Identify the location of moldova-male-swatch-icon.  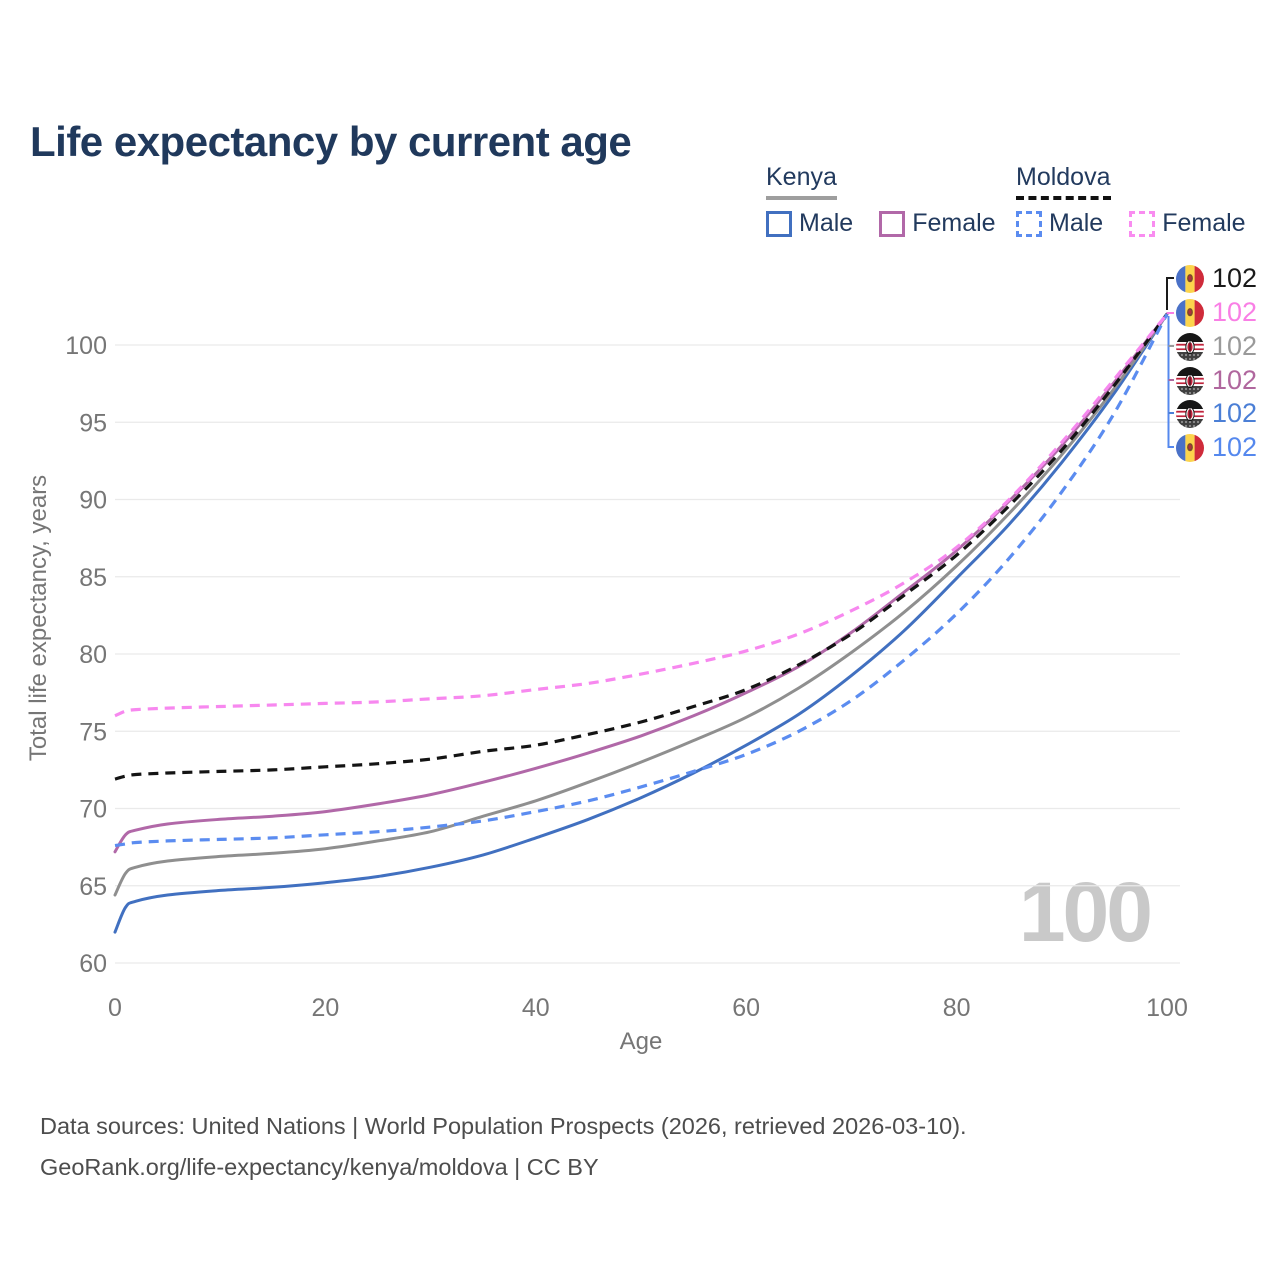
(1029, 223).